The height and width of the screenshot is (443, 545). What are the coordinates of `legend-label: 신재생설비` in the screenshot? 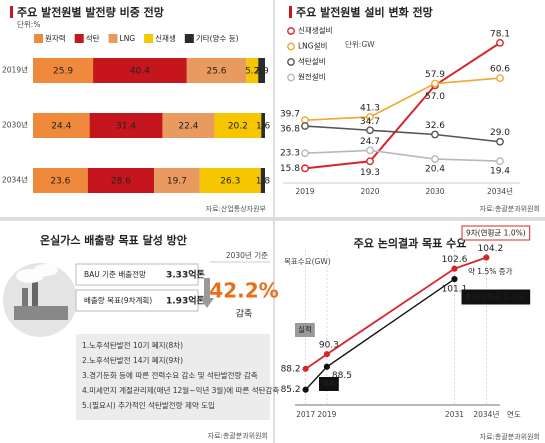 It's located at (315, 30).